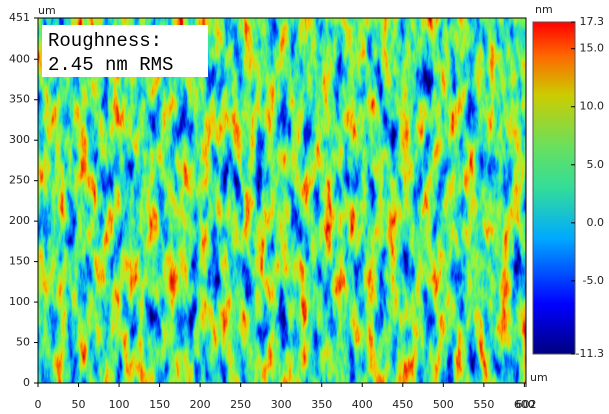 This screenshot has width=609, height=414. Describe the element at coordinates (200, 404) in the screenshot. I see `x-tick-label: 200` at that location.